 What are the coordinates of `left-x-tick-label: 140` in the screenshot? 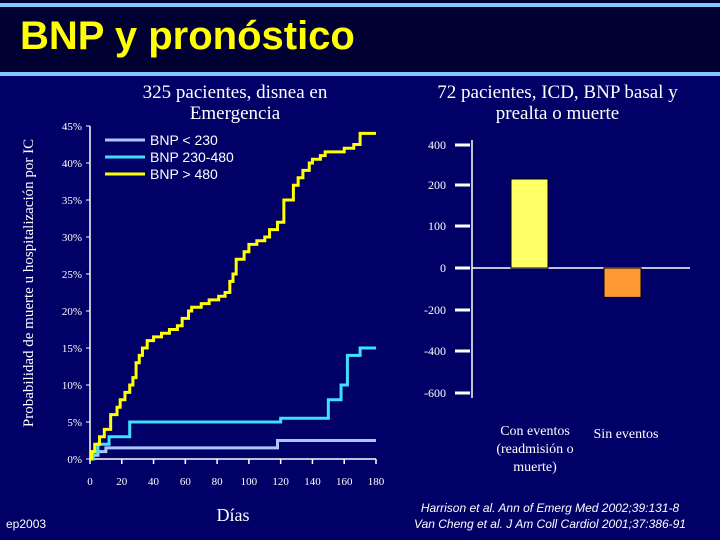 It's located at (312, 482).